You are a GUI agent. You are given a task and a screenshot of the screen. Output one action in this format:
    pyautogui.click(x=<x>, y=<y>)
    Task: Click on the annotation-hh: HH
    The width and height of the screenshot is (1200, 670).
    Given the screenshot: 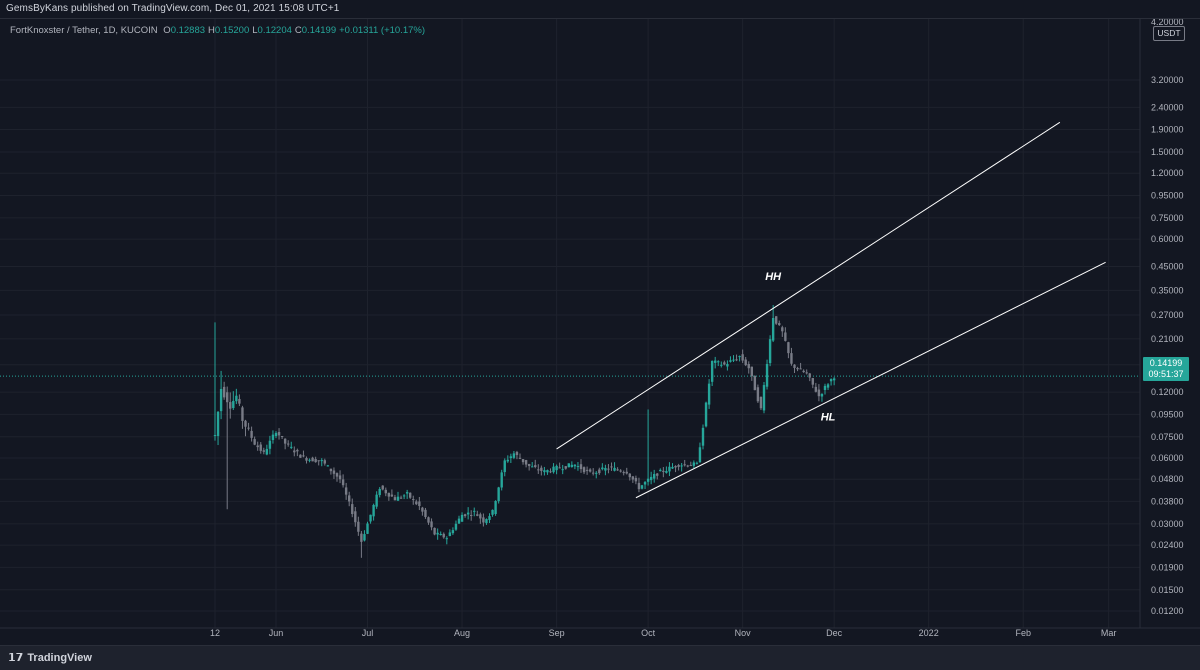 What is the action you would take?
    pyautogui.click(x=773, y=277)
    